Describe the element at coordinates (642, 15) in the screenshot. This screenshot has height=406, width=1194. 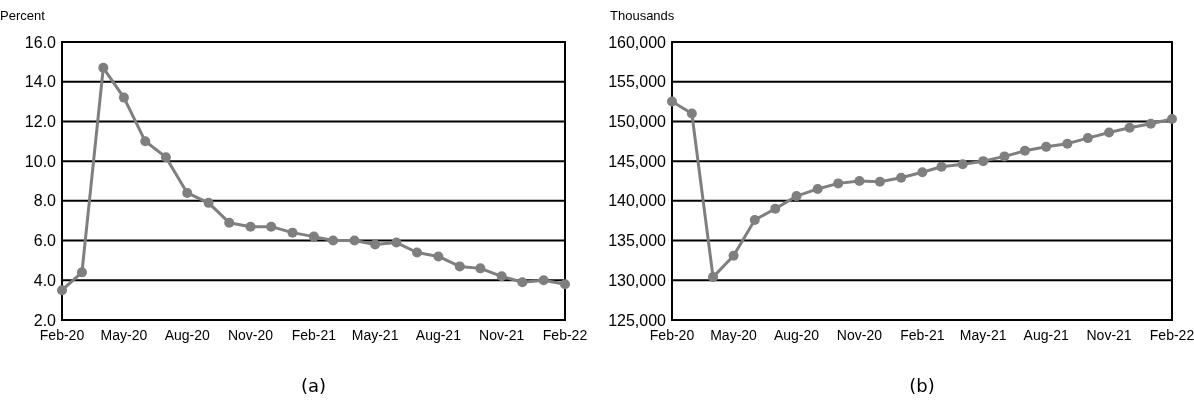
I see `y-axis-title: Thousands` at that location.